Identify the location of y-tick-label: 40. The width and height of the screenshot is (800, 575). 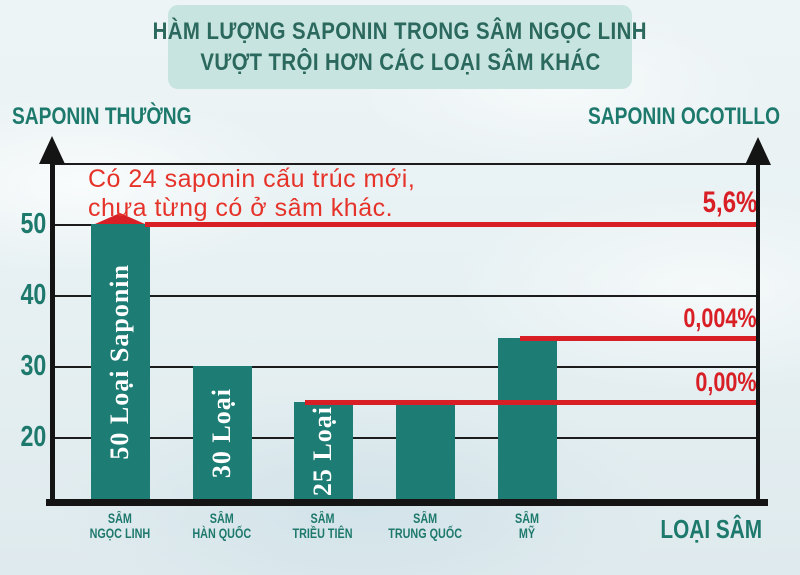
(23, 295).